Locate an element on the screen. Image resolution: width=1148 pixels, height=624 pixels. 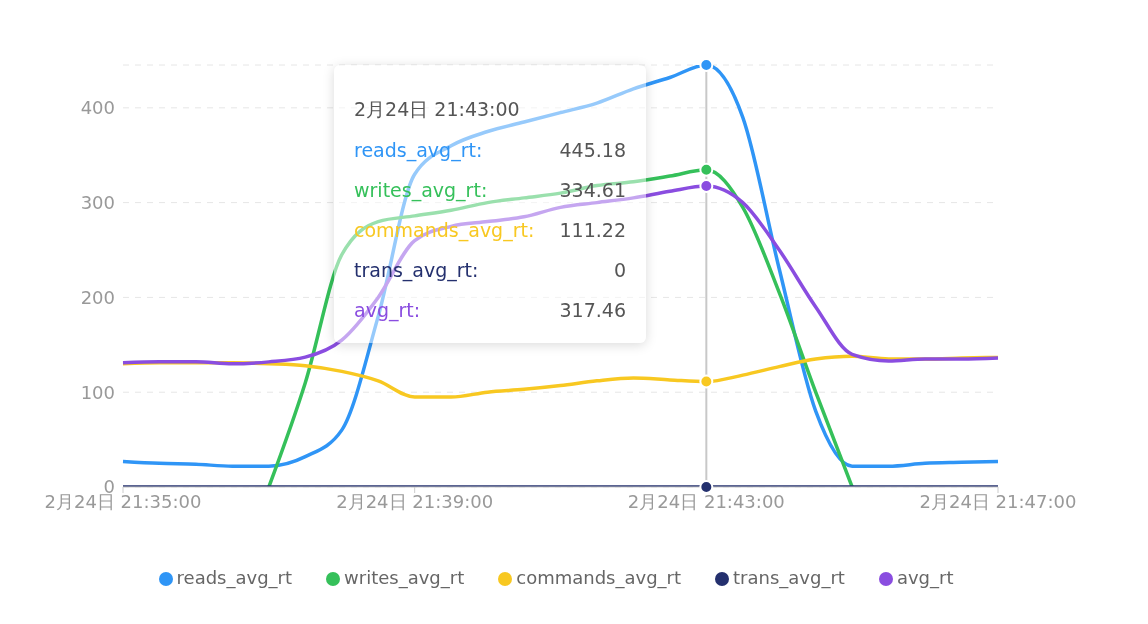
legend-label: trans_avg_rt is located at coordinates (789, 577).